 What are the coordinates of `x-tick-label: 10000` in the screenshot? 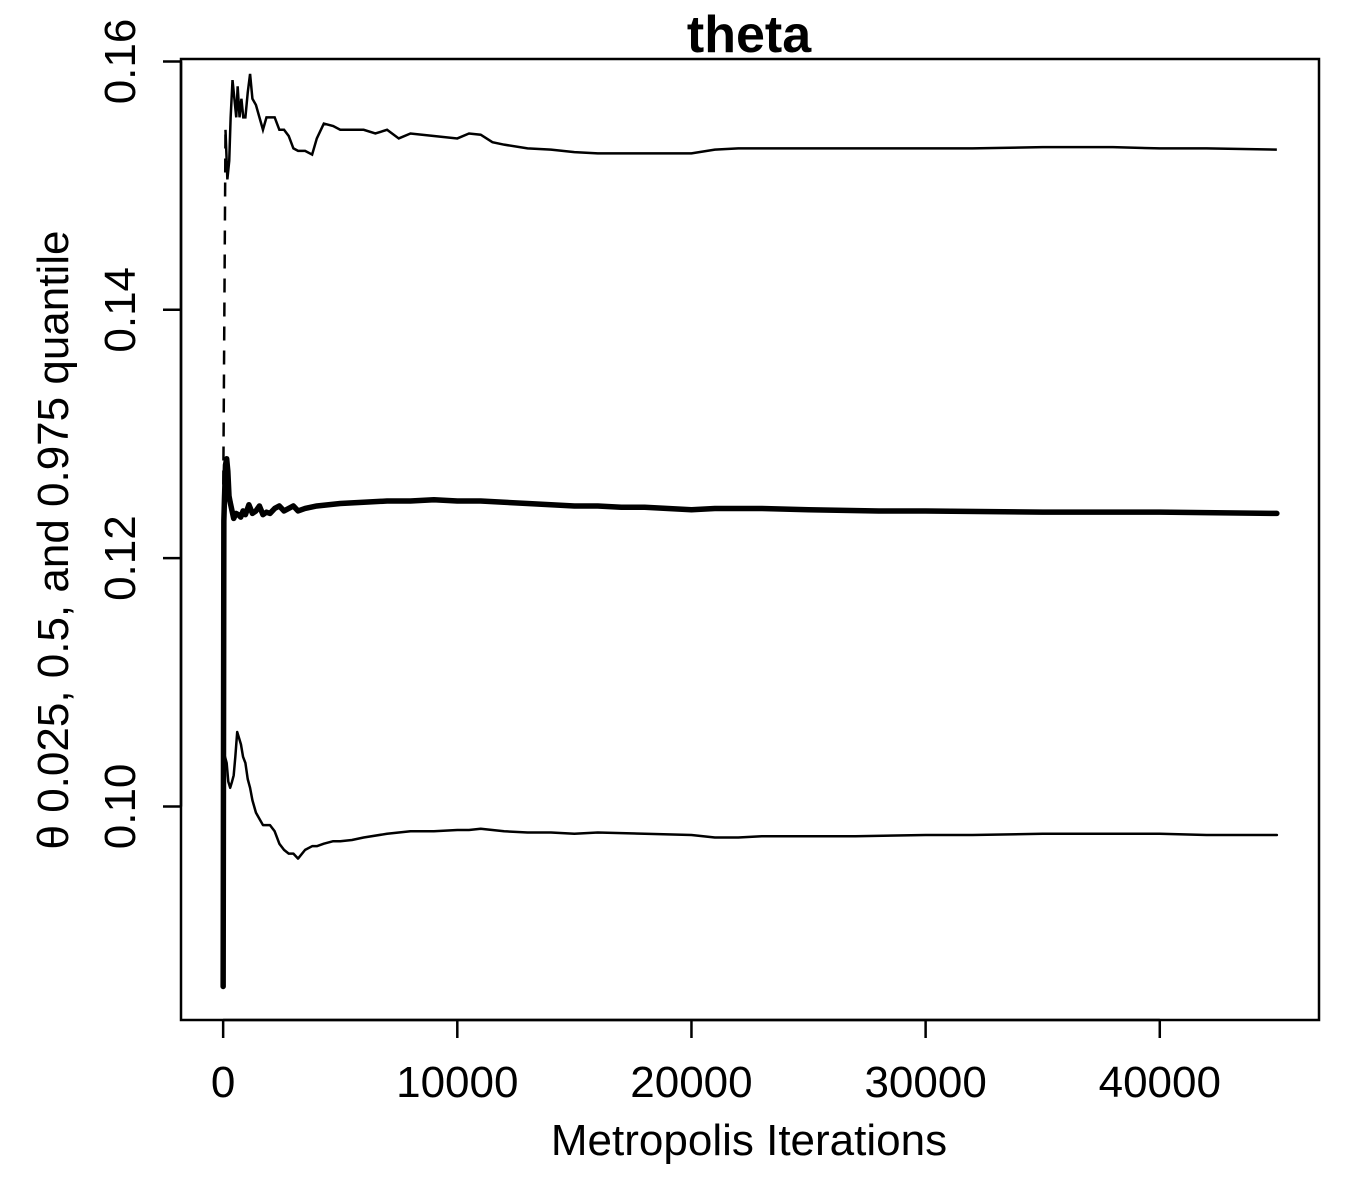 It's located at (457, 1082).